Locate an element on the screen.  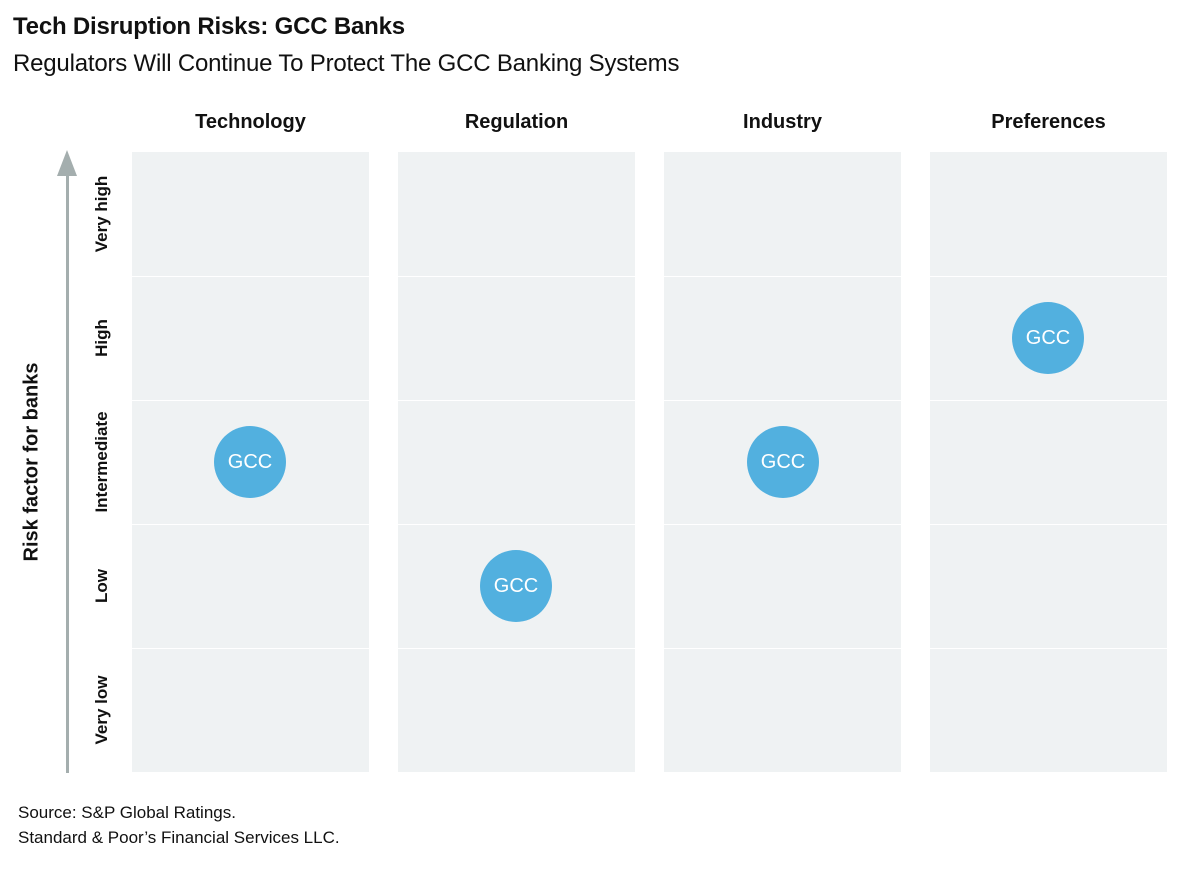
source-note: Source: S&P Global Ratings. is located at coordinates (127, 812).